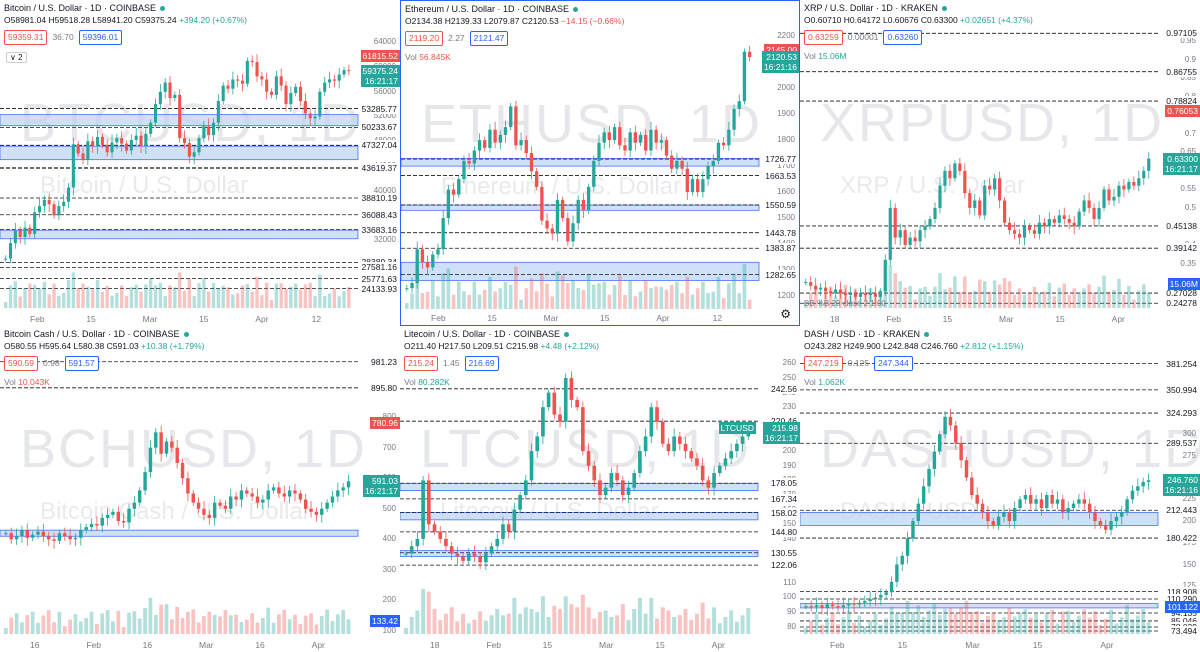 This screenshot has height=652, width=1200. What do you see at coordinates (893, 363) in the screenshot?
I see `buy-price-box: 247.344` at bounding box center [893, 363].